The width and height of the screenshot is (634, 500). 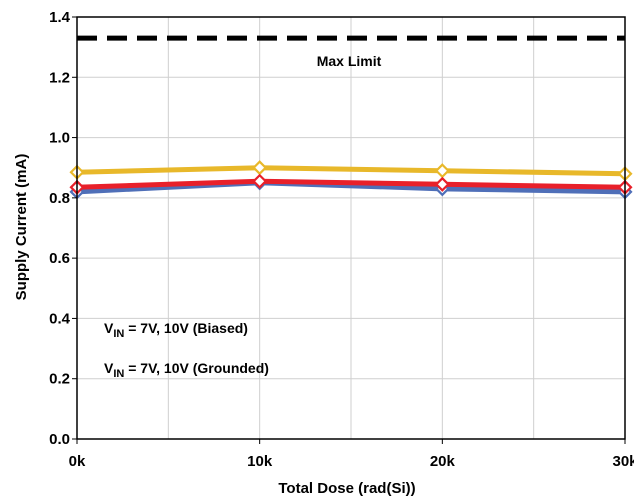 What do you see at coordinates (260, 461) in the screenshot?
I see `x-tick-label: 10k` at bounding box center [260, 461].